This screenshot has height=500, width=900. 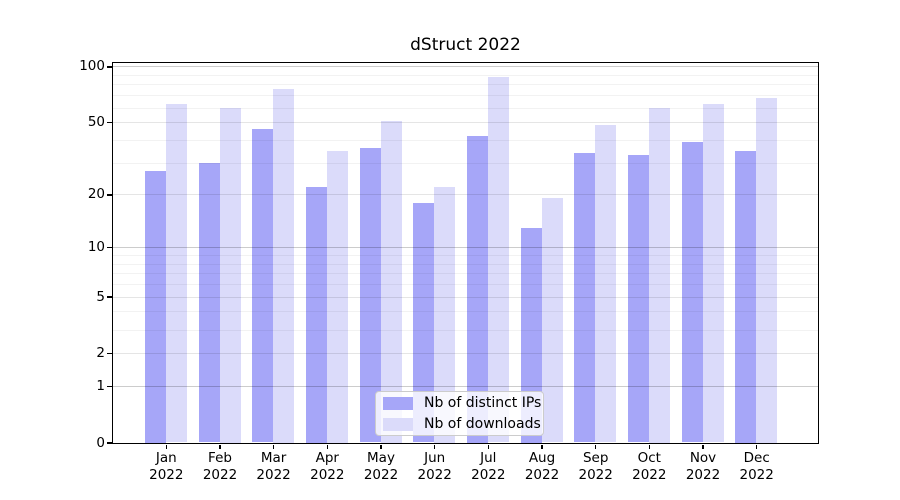 What do you see at coordinates (96, 122) in the screenshot?
I see `y-tick-label: 50` at bounding box center [96, 122].